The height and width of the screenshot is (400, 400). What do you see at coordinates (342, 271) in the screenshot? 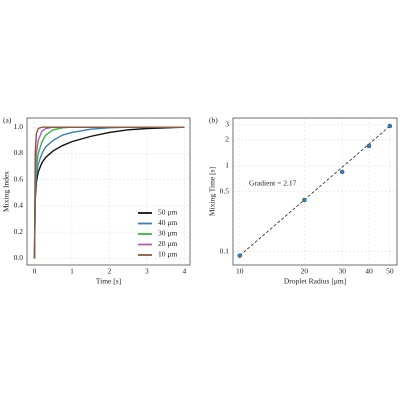
I see `x-tick-label: 30` at bounding box center [342, 271].